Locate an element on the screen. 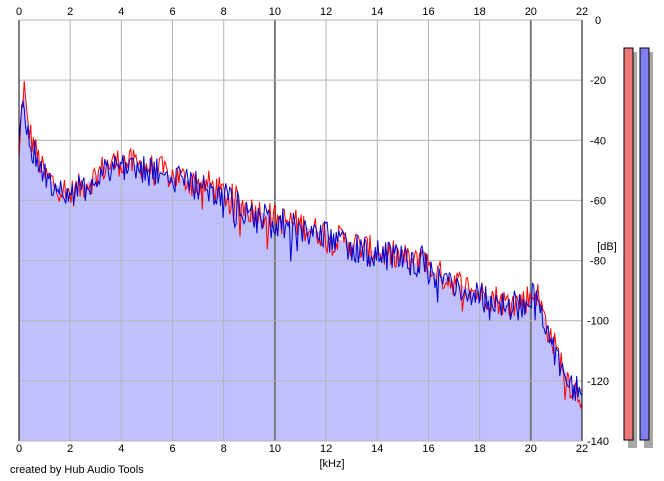  x-tick-label-bottom: 20 is located at coordinates (531, 449).